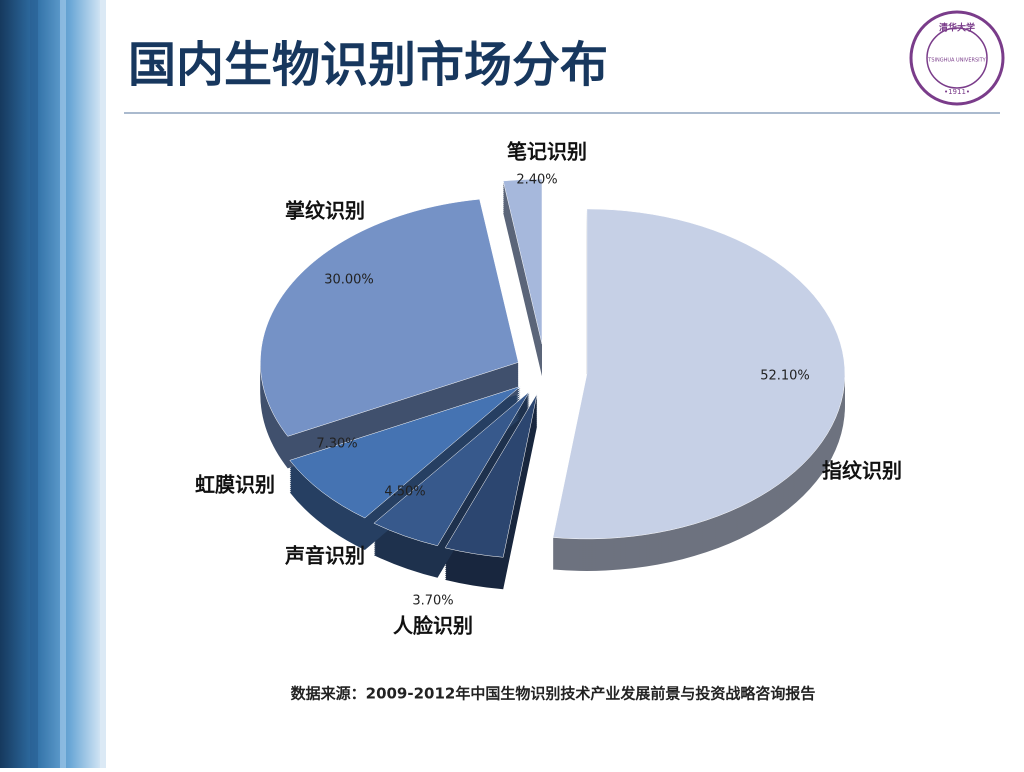  Describe the element at coordinates (547, 152) in the screenshot. I see `category-label: 笔记识别` at that location.